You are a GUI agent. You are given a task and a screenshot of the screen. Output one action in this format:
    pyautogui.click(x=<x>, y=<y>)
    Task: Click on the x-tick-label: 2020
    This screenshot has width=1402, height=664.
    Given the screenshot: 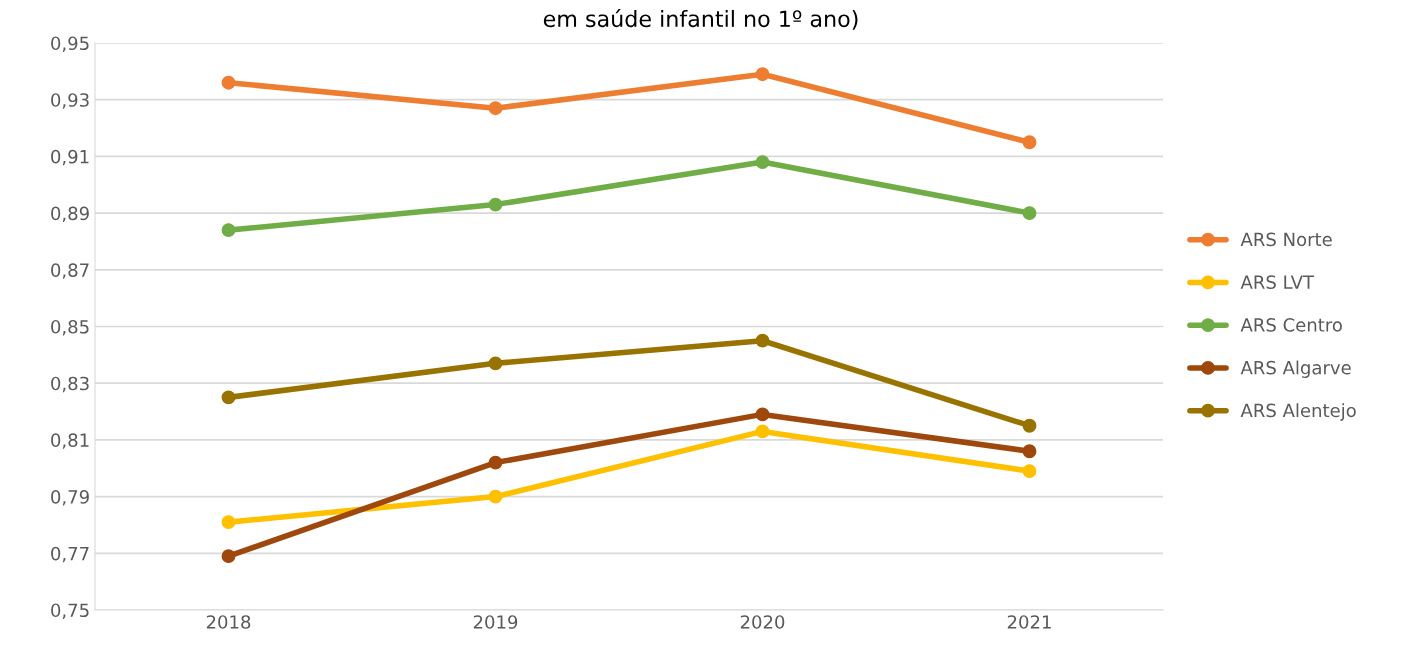 What is the action you would take?
    pyautogui.click(x=762, y=622)
    